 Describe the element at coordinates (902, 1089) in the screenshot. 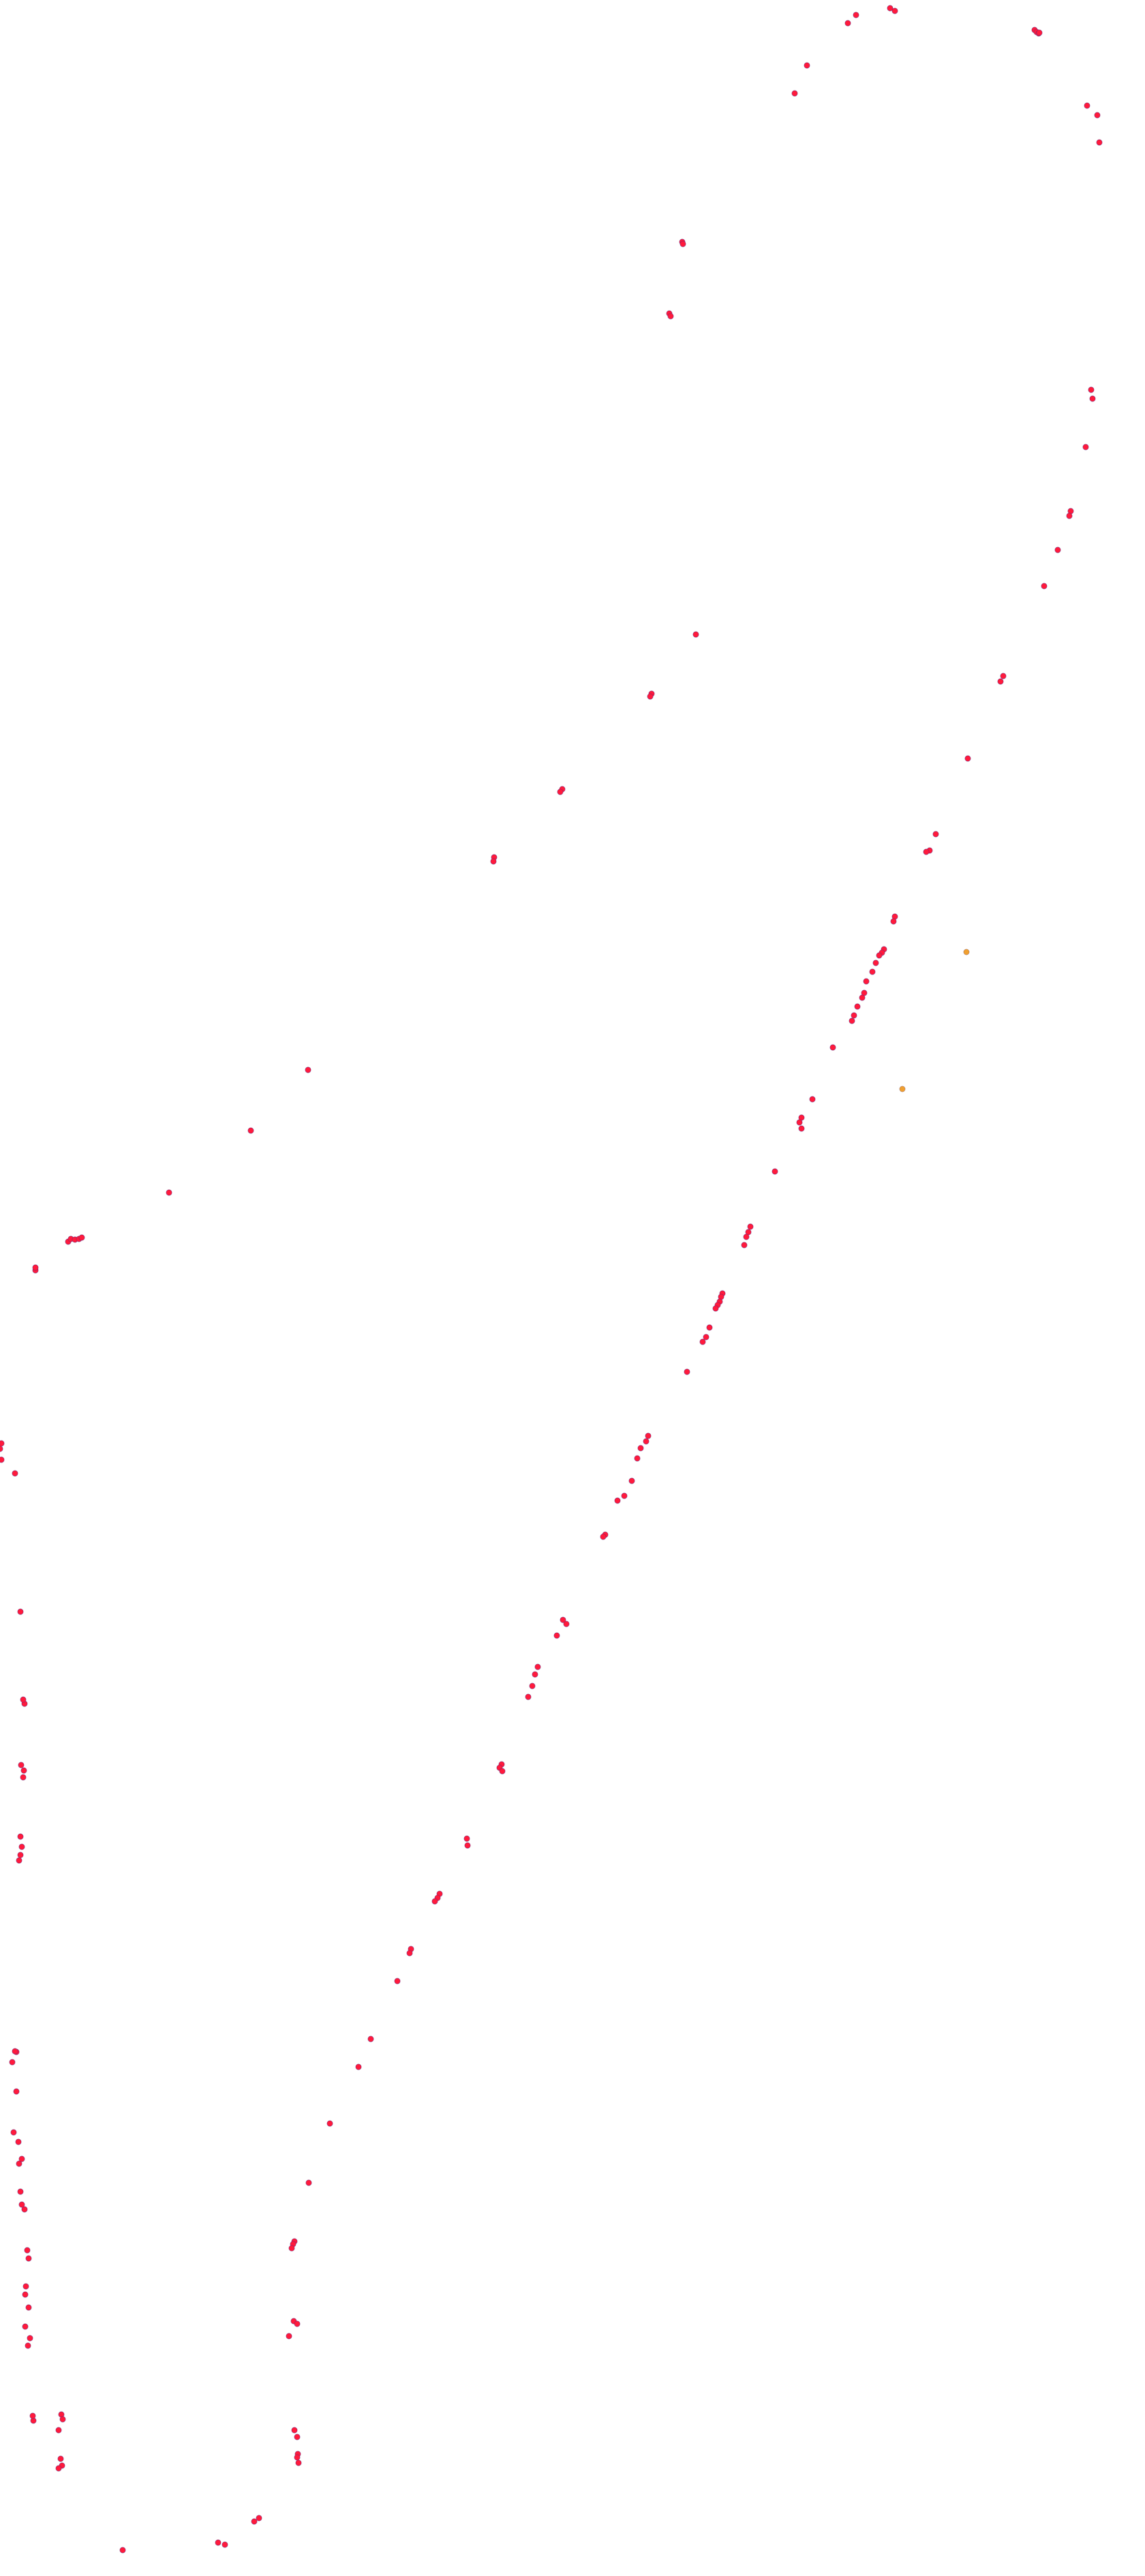

I see `accent-dot` at that location.